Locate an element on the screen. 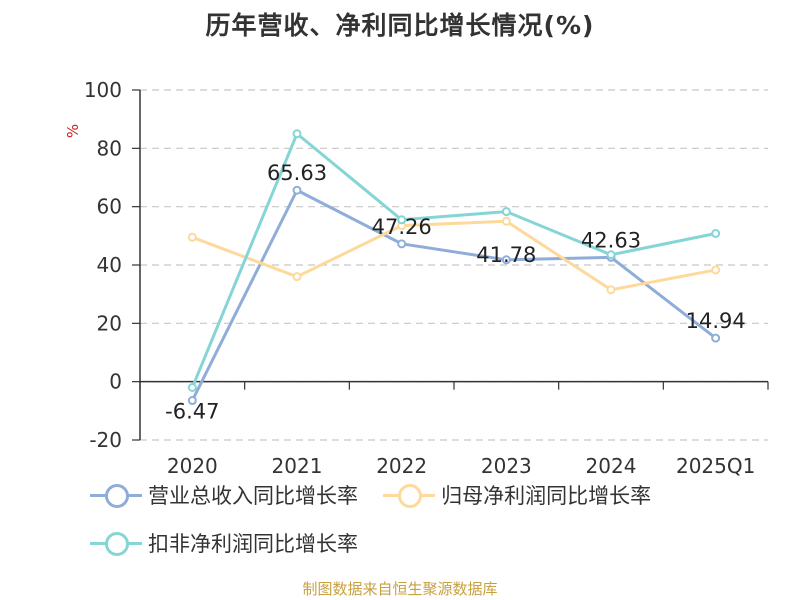  x-tick-label: 2021 is located at coordinates (297, 466).